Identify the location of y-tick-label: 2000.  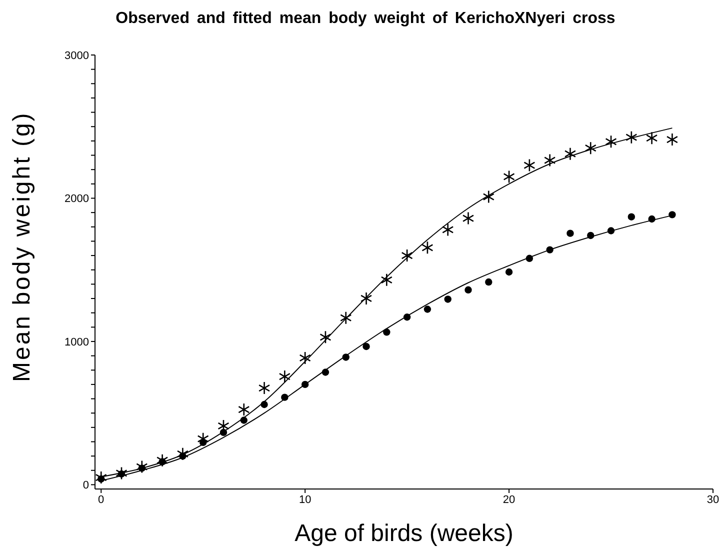
(76, 199).